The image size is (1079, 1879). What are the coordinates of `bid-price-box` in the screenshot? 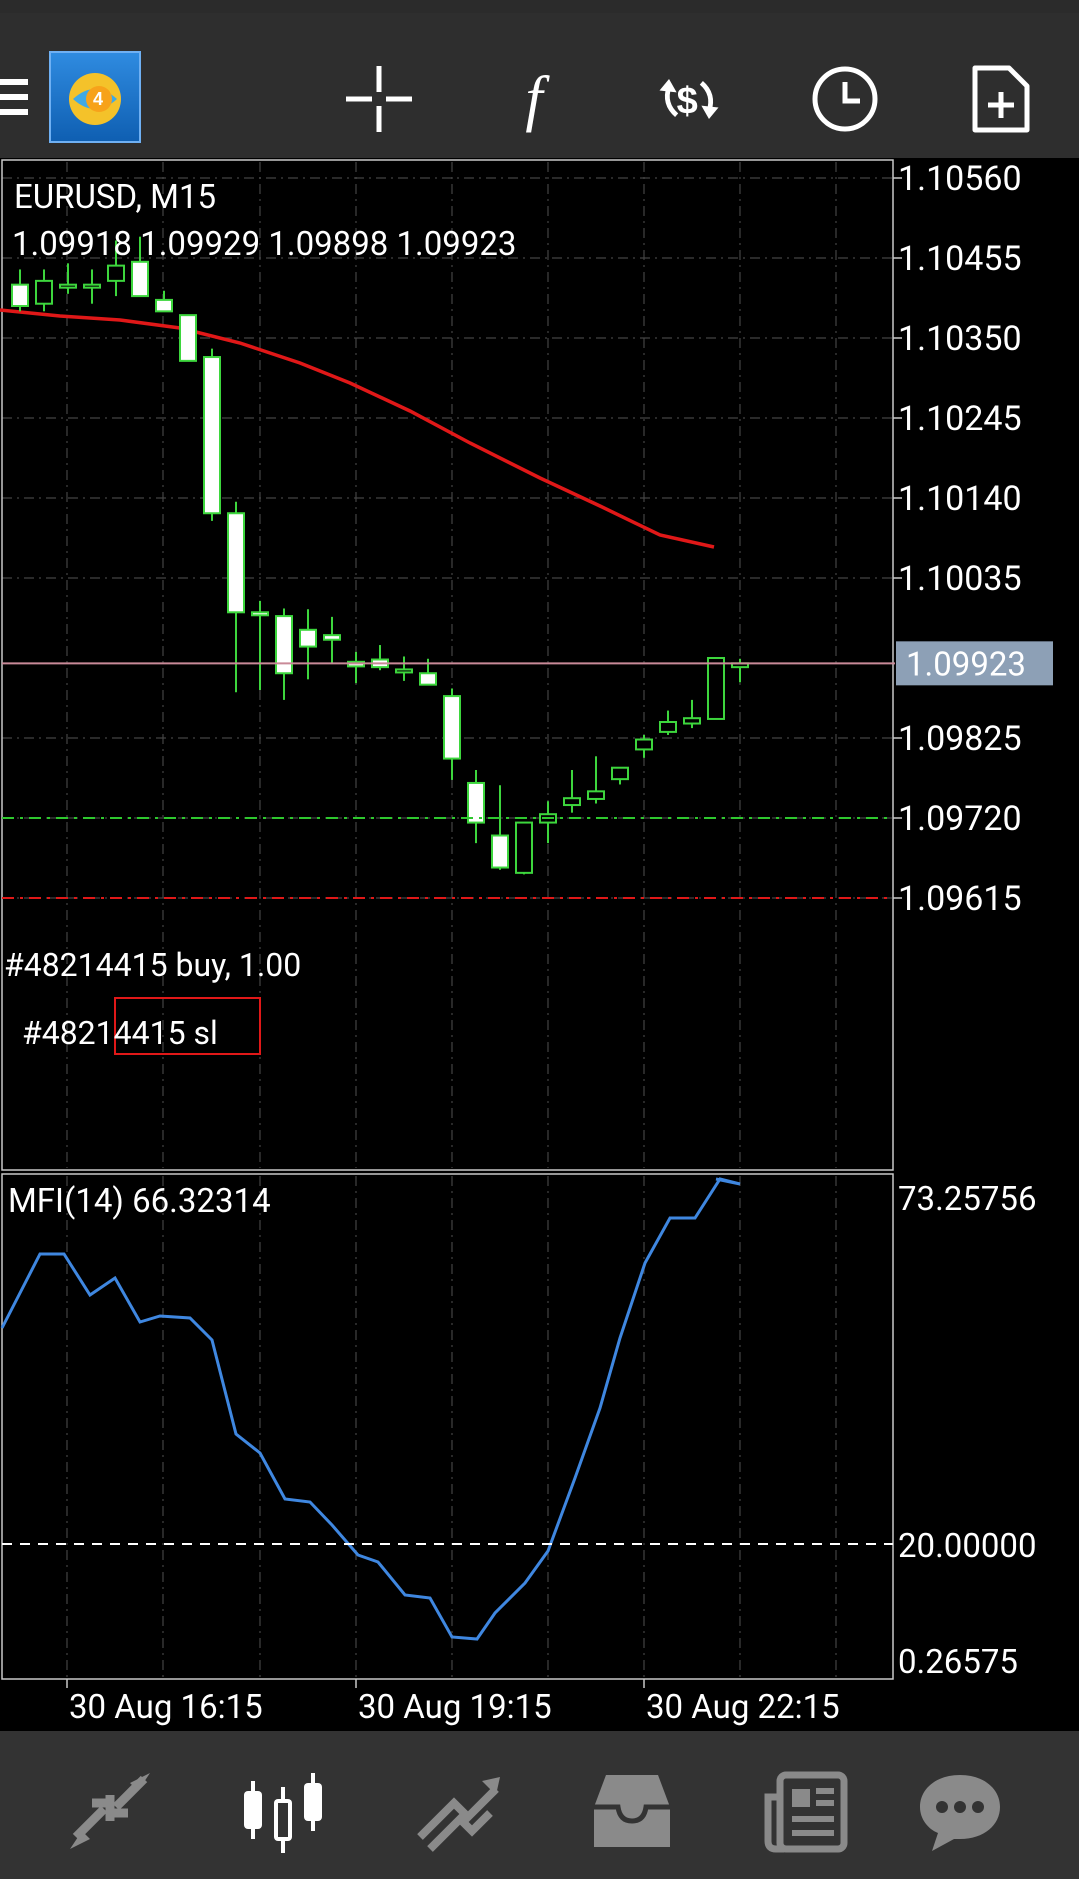 It's located at (974, 663).